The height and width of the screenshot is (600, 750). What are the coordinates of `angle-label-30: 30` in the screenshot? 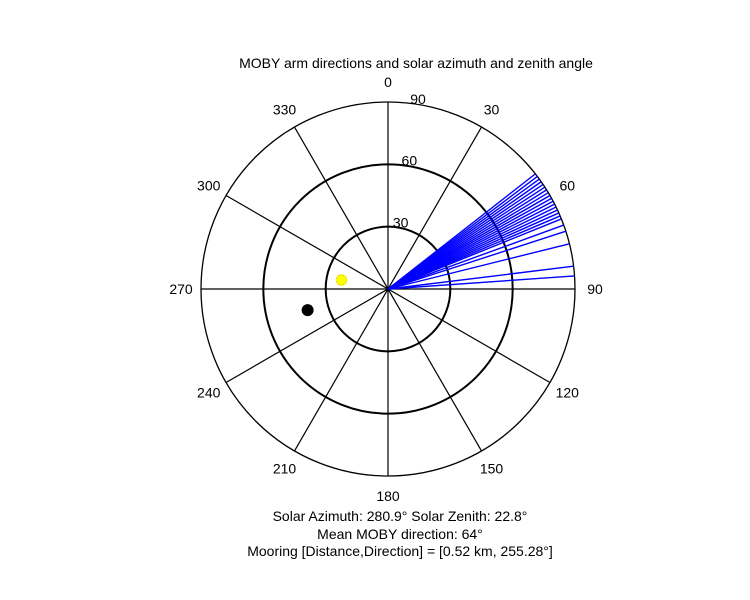 It's located at (492, 110).